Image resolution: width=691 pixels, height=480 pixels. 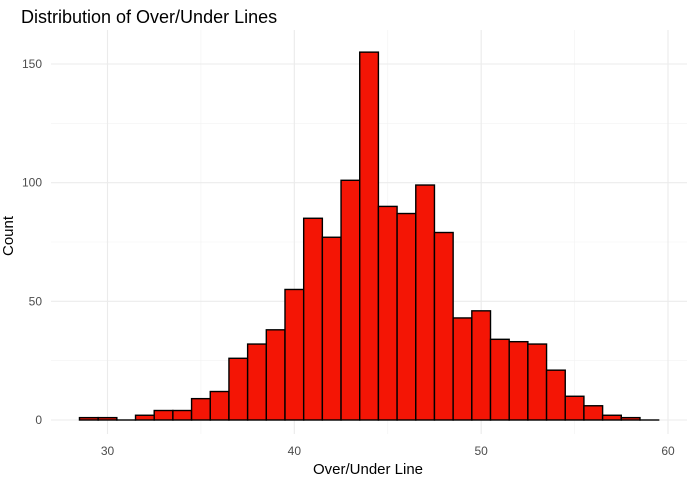 What do you see at coordinates (38, 420) in the screenshot?
I see `y-tick-label: 0` at bounding box center [38, 420].